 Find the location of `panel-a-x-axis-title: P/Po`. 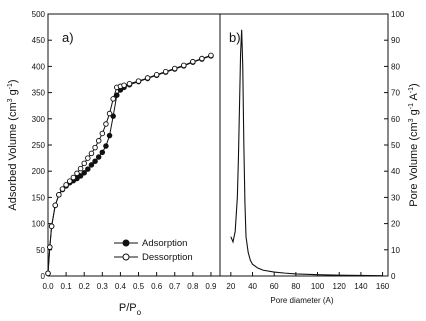

panel-a-x-axis-title: P/Po is located at coordinates (130, 309).